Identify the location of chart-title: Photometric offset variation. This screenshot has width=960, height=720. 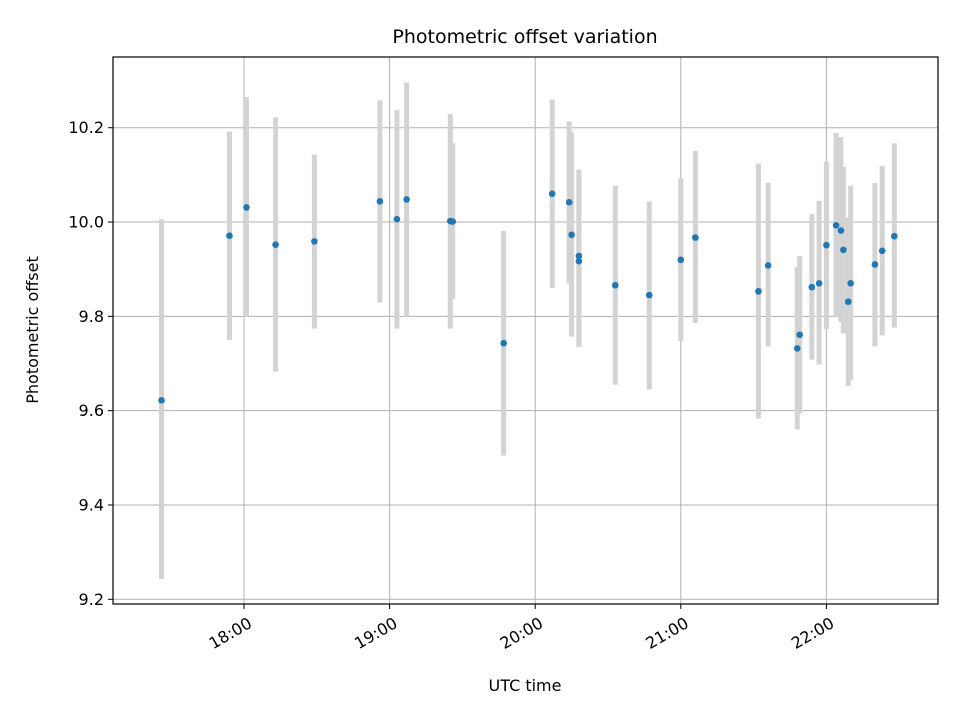
(524, 37).